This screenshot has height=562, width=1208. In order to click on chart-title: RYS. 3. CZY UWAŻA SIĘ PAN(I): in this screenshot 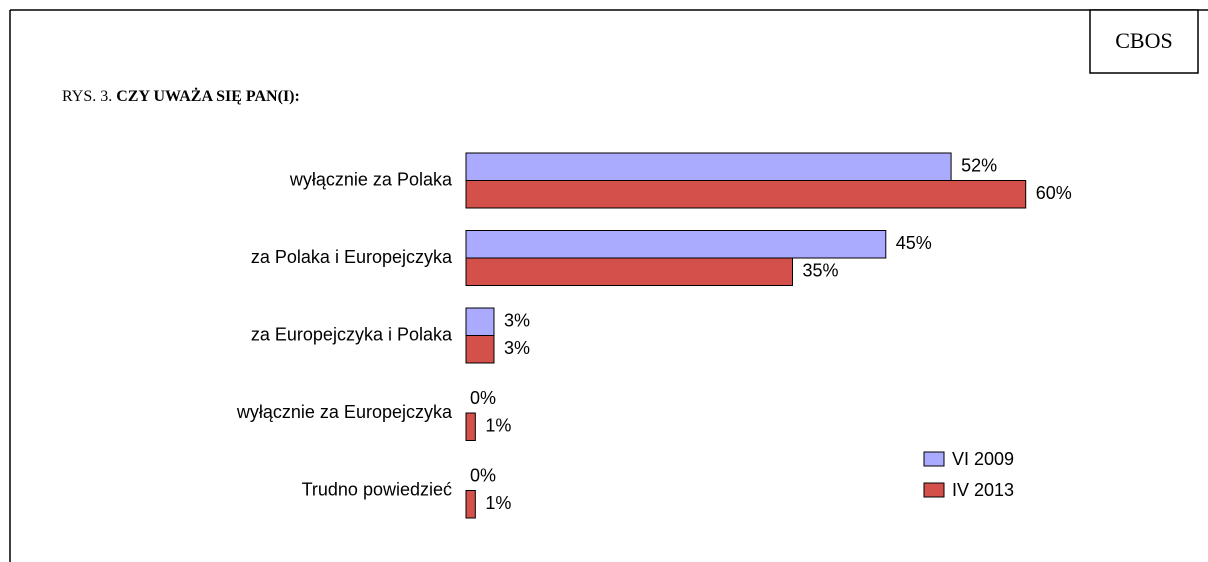, I will do `click(181, 95)`.